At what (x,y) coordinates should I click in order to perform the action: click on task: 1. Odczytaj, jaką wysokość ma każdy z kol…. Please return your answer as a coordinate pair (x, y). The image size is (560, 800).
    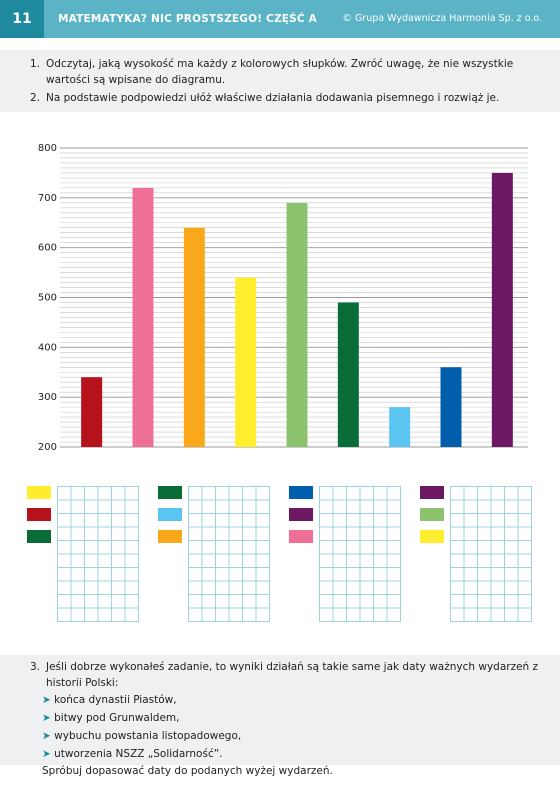
    Looking at the image, I should click on (285, 72).